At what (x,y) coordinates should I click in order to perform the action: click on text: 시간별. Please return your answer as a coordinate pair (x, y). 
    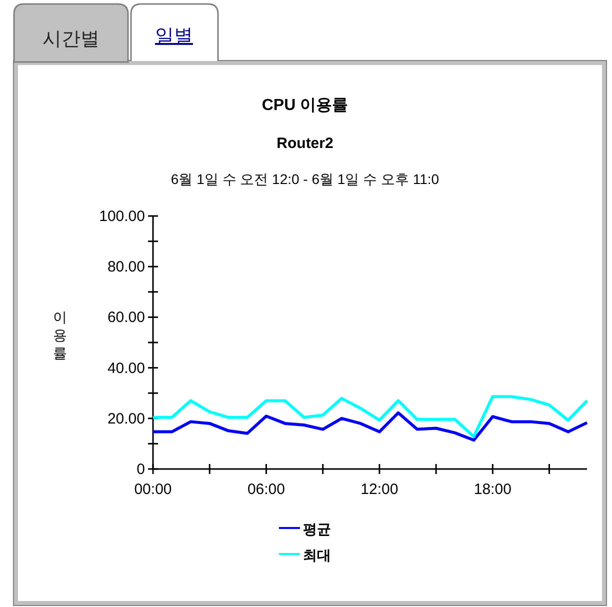
    Looking at the image, I should click on (71, 39).